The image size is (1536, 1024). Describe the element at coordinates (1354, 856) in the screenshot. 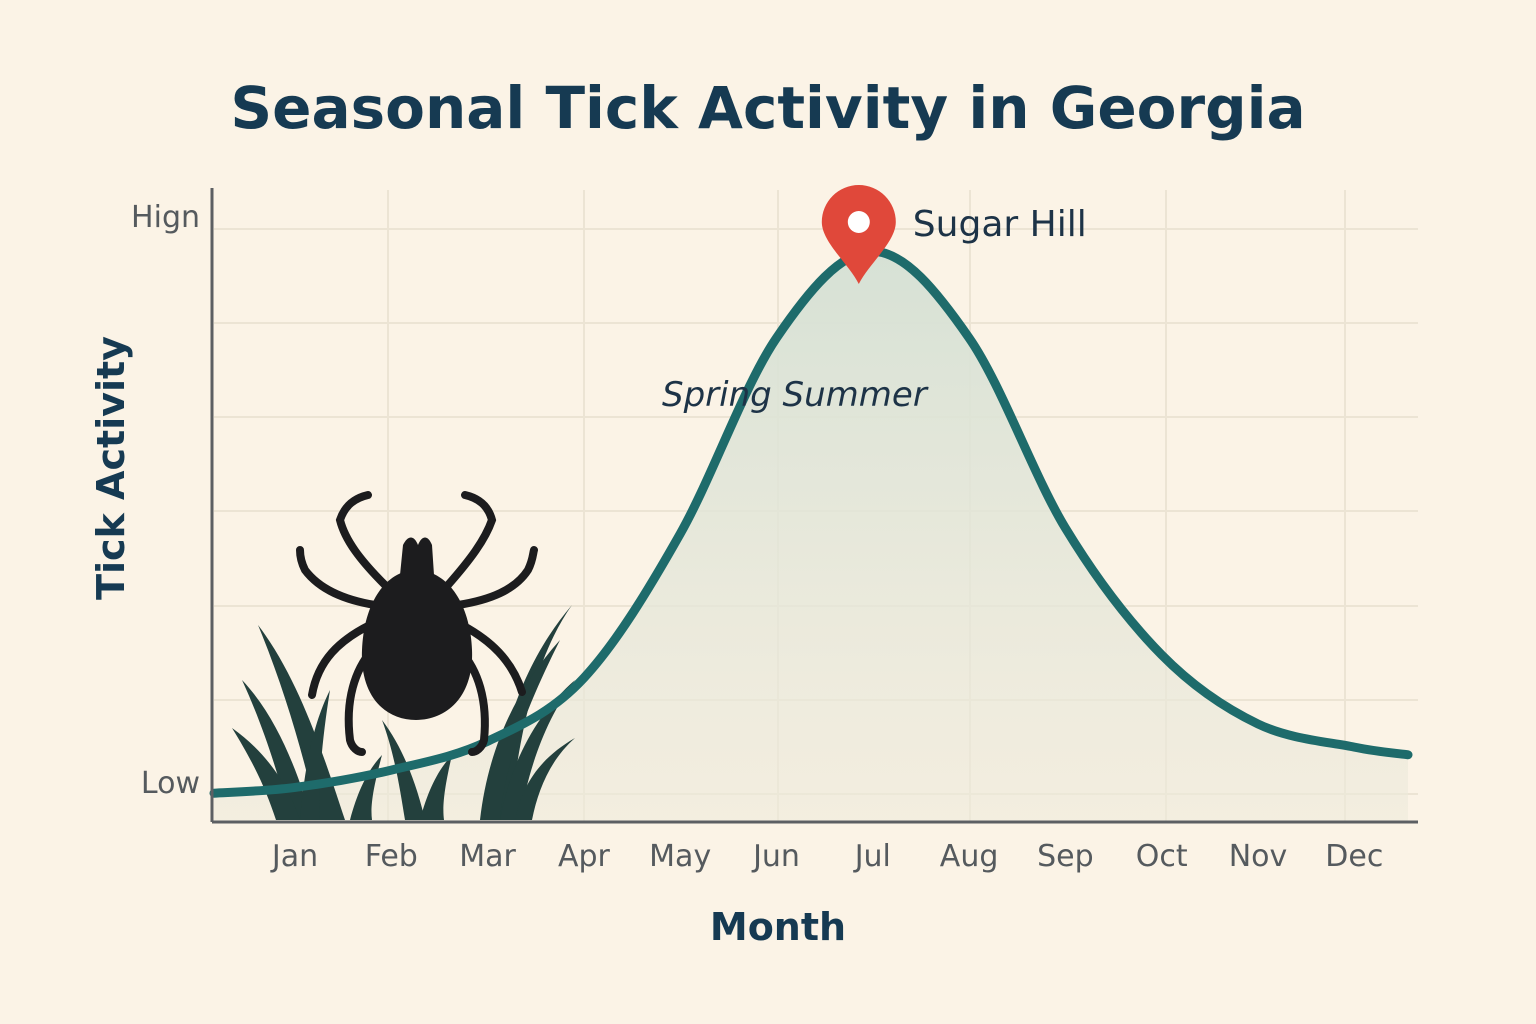

I see `x-tick-label: Dec` at that location.